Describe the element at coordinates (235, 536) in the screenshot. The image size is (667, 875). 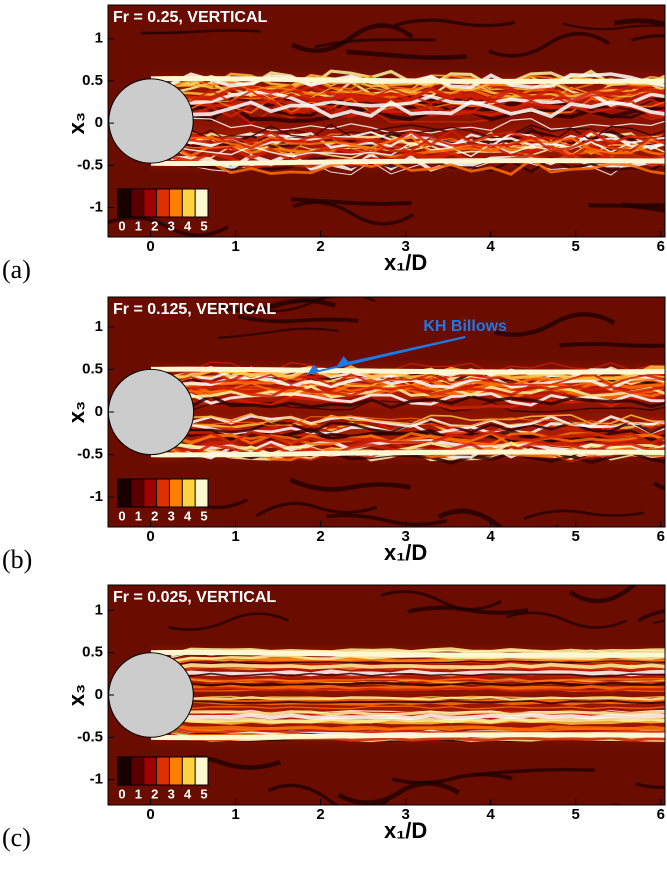
I see `x-tick-label: 1` at that location.